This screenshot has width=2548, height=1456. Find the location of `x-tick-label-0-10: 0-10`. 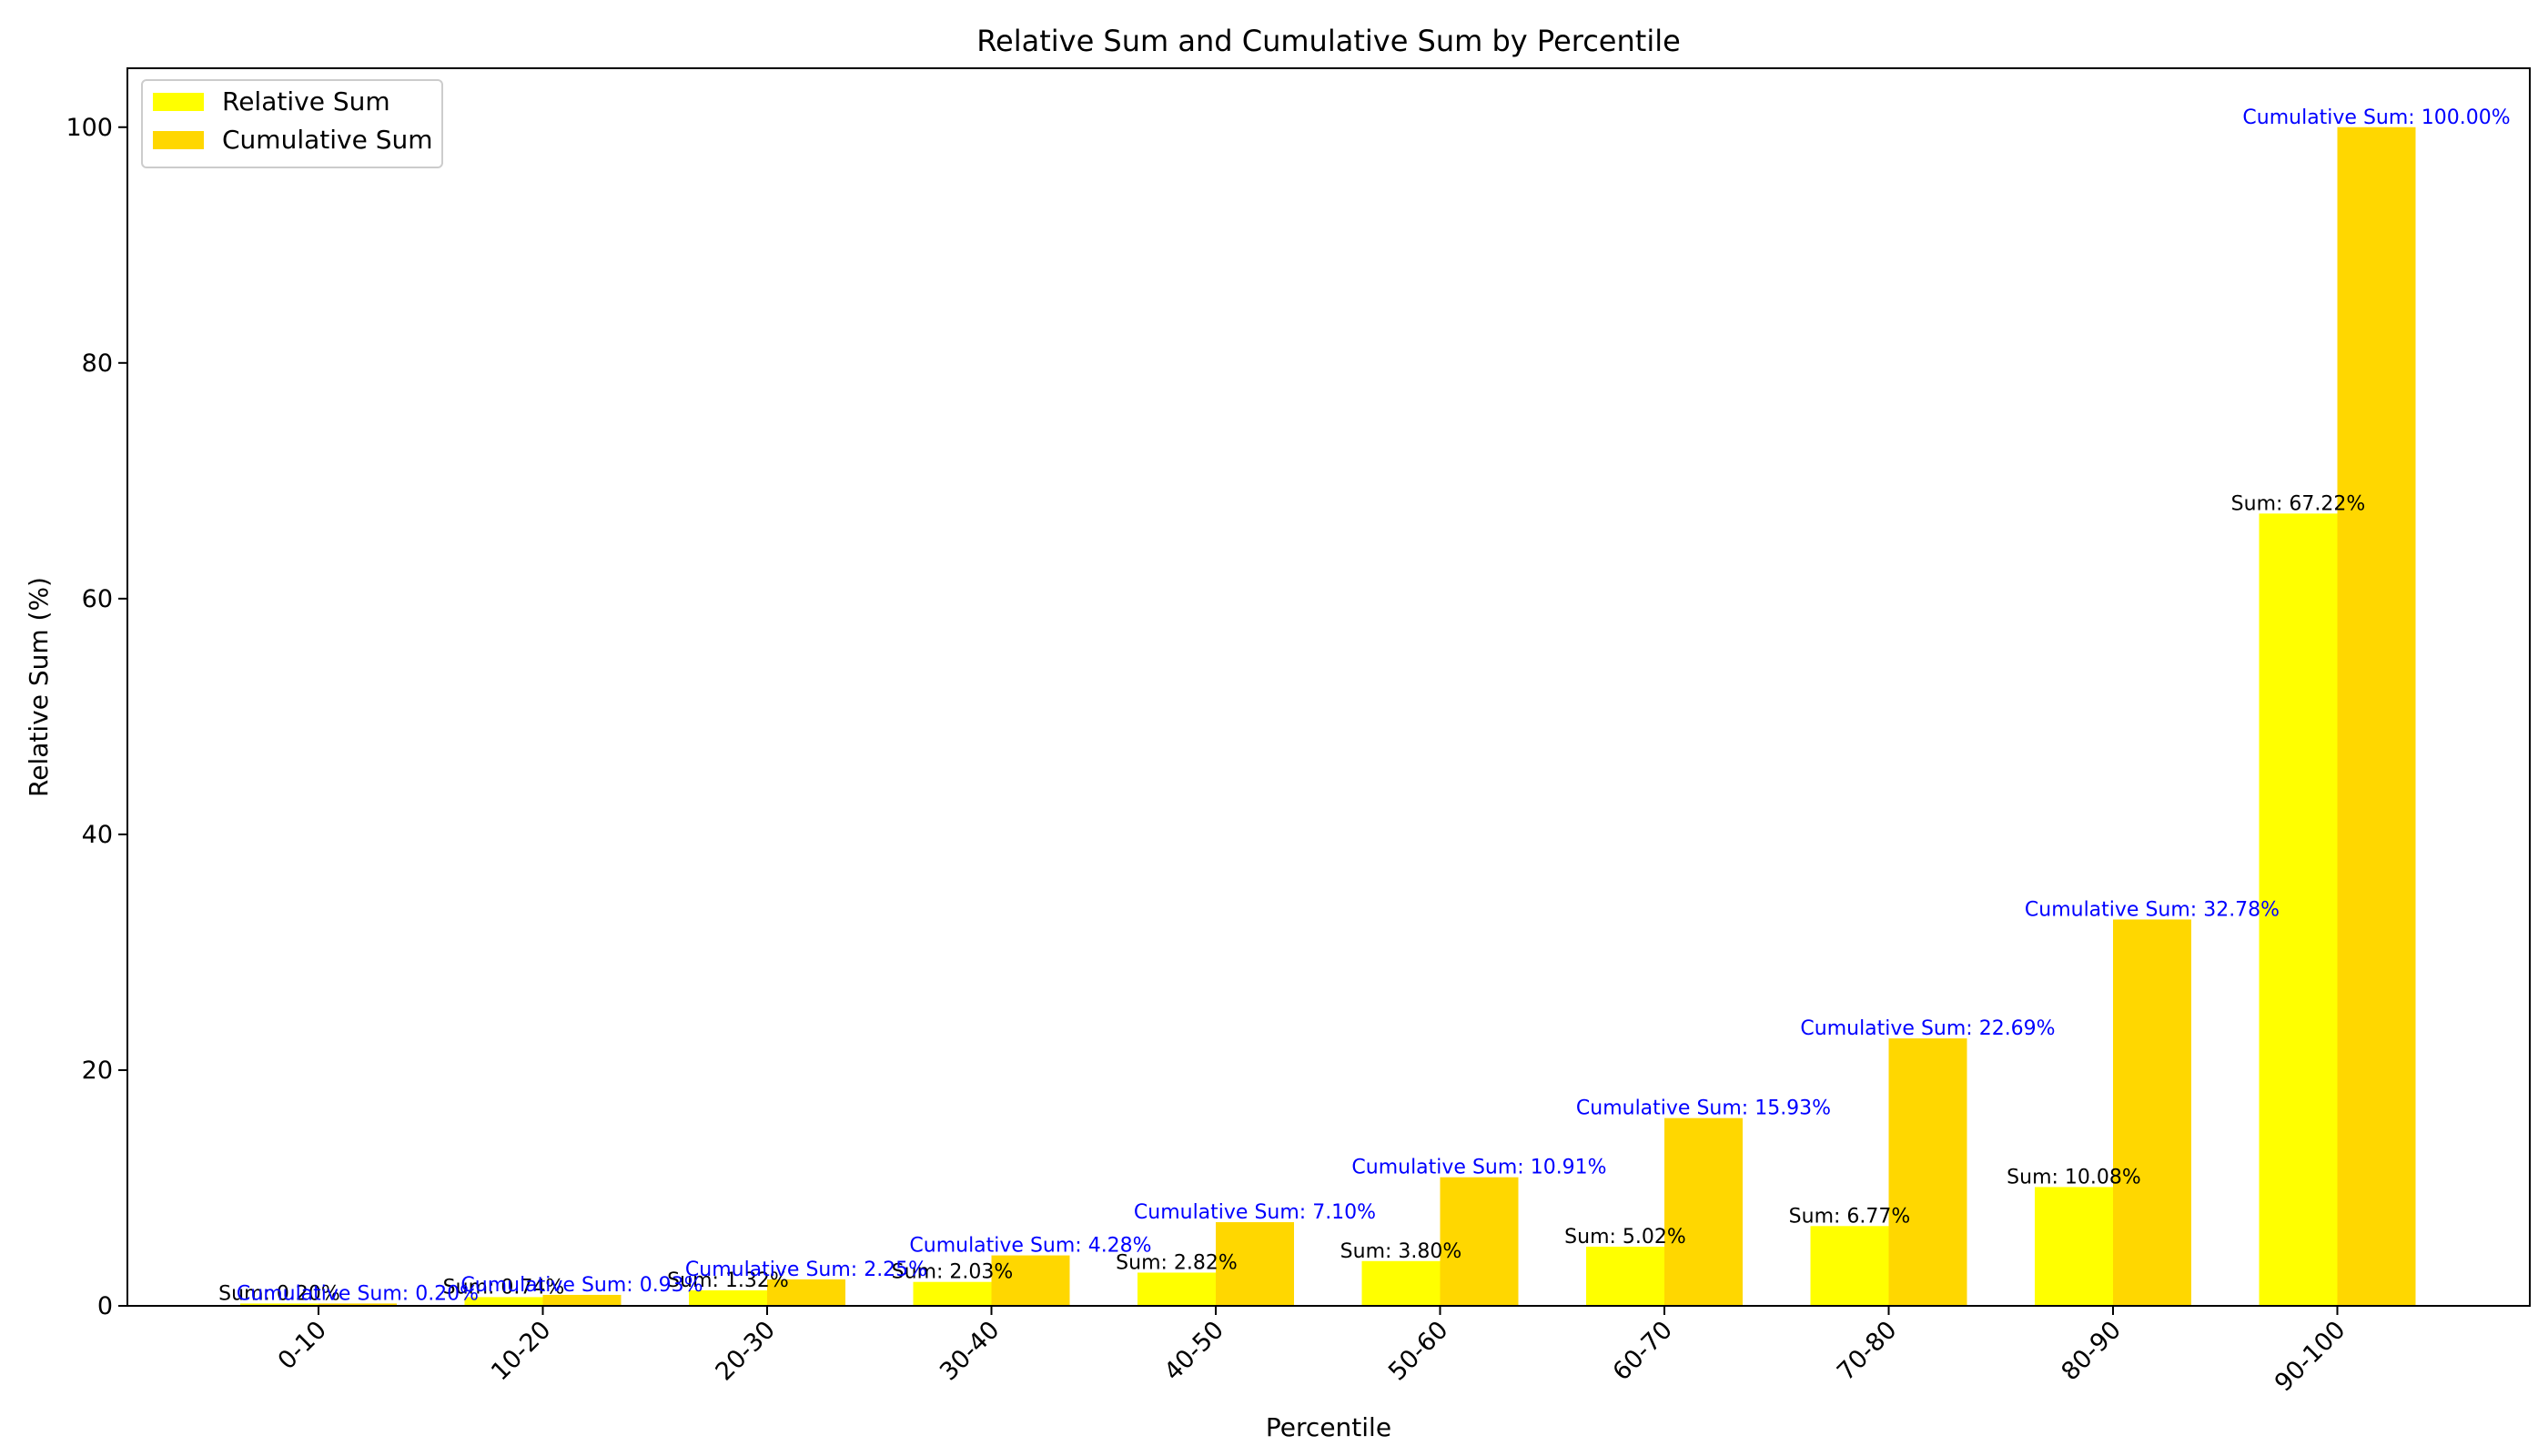

x-tick-label-0-10: 0-10 is located at coordinates (302, 1346).